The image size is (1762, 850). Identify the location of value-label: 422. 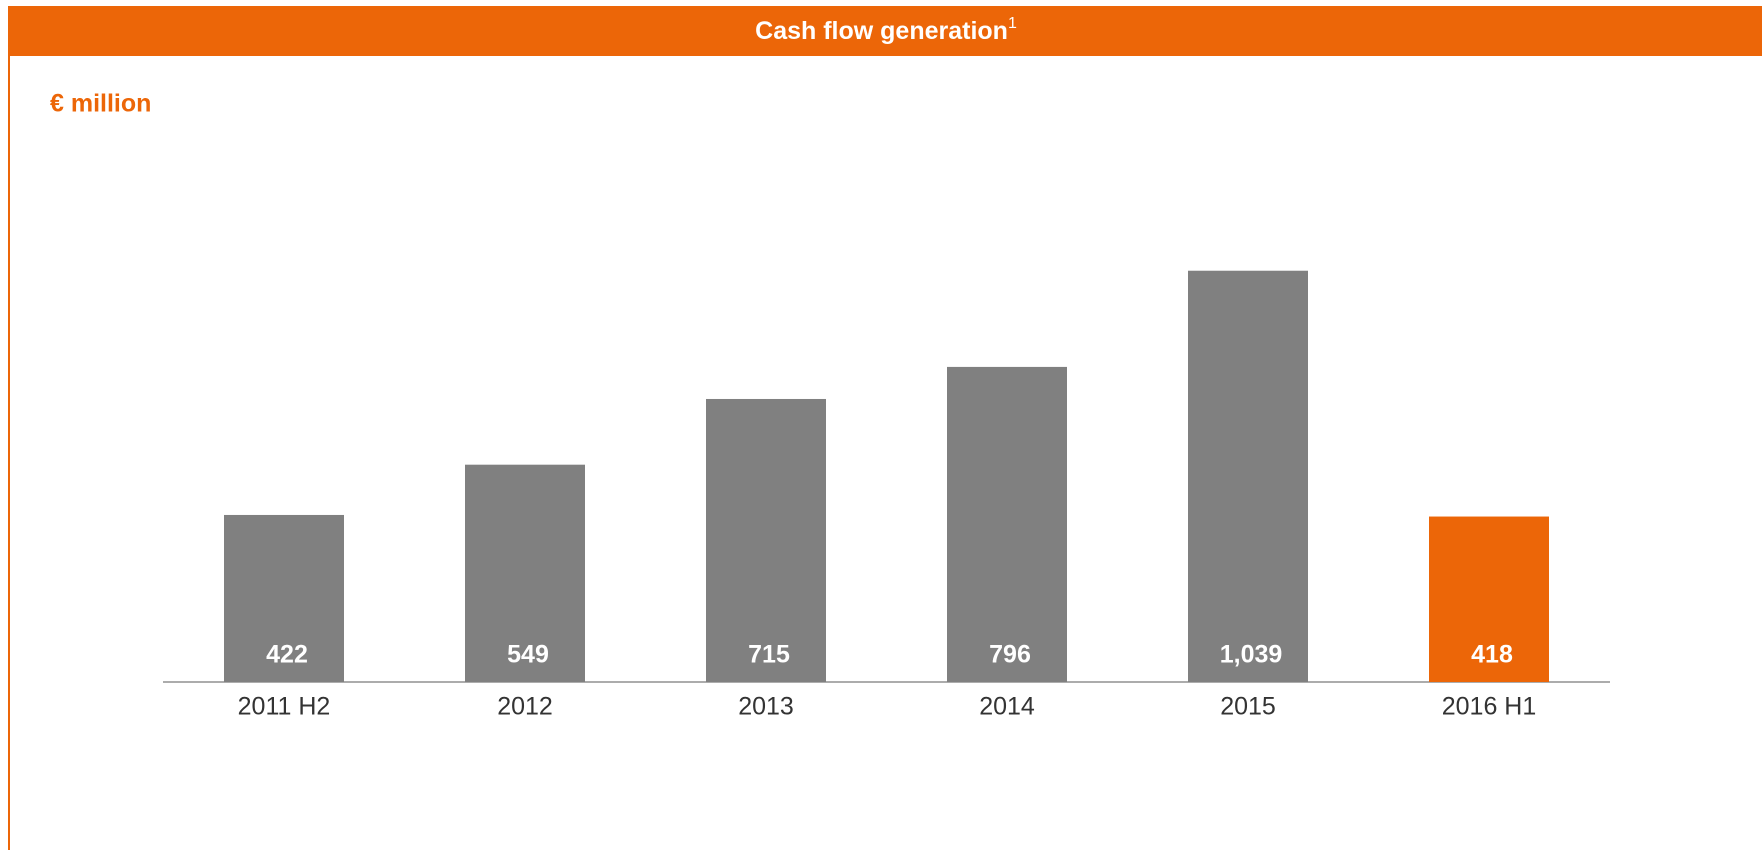
(287, 655).